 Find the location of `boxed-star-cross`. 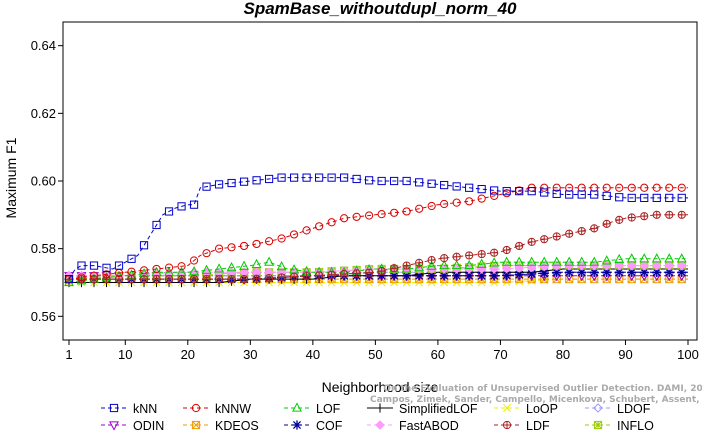

boxed-star-cross is located at coordinates (598, 425).